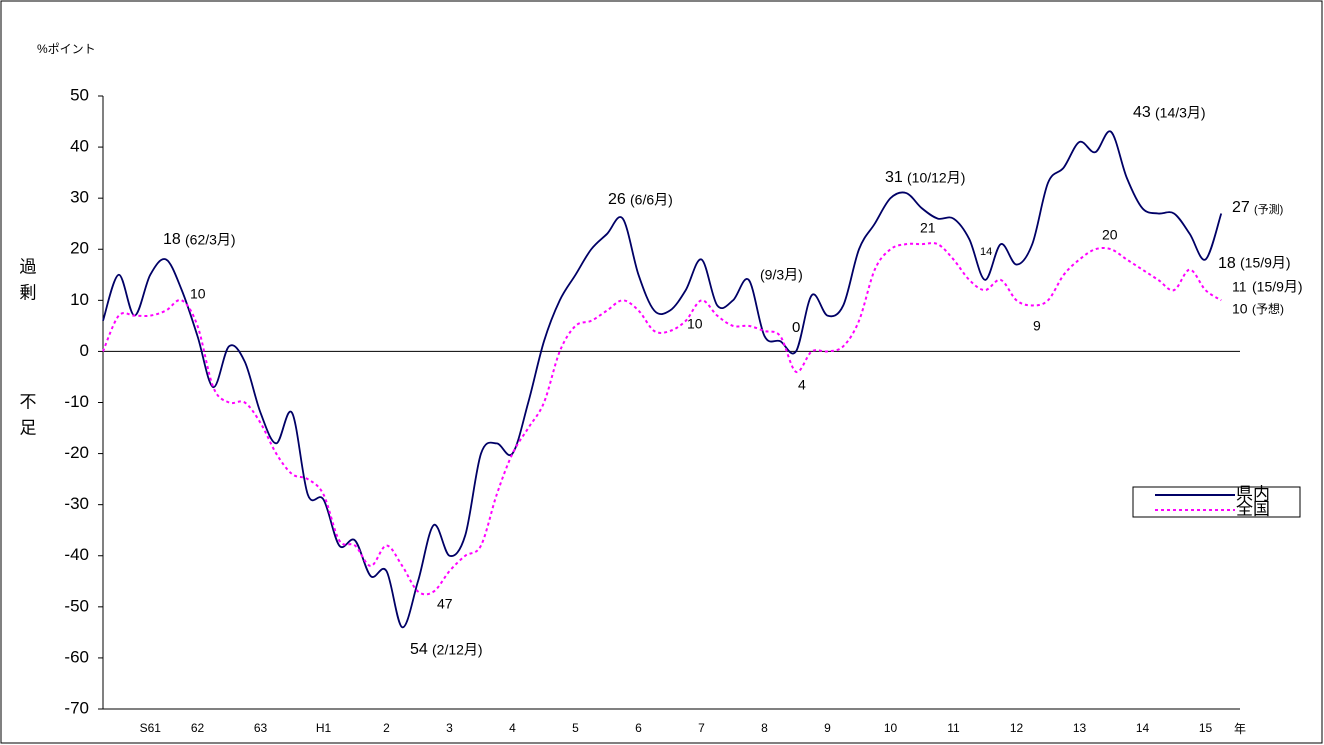 The height and width of the screenshot is (745, 1324). Describe the element at coordinates (457, 650) in the screenshot. I see `annotation: (2/12月)` at that location.